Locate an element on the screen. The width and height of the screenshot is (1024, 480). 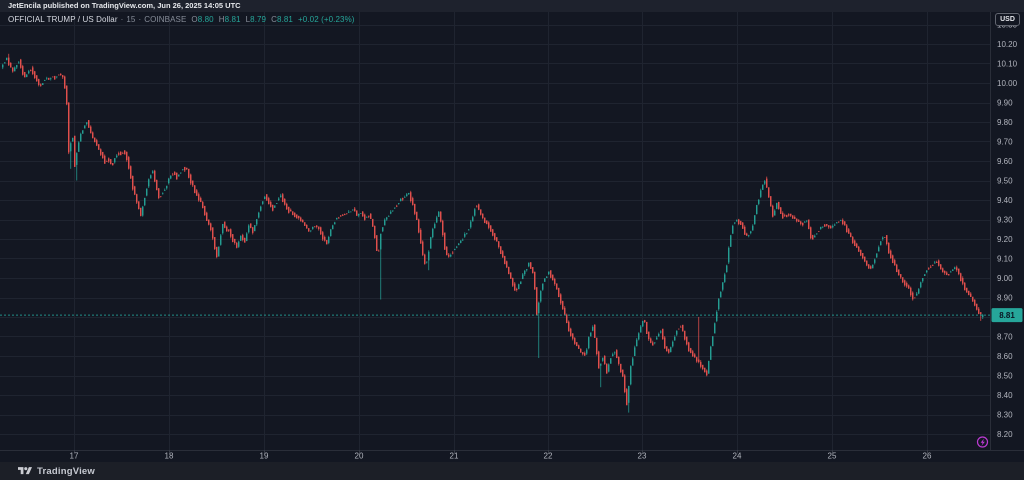
close-letter: C is located at coordinates (274, 19).